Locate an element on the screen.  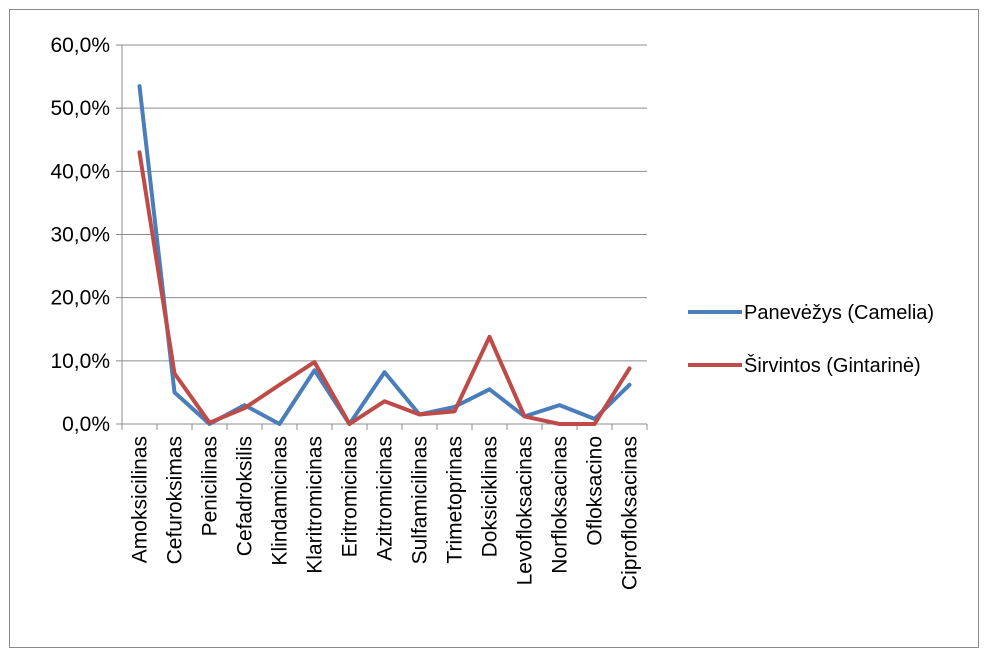
y-tick-label: 40,0% is located at coordinates (80, 171).